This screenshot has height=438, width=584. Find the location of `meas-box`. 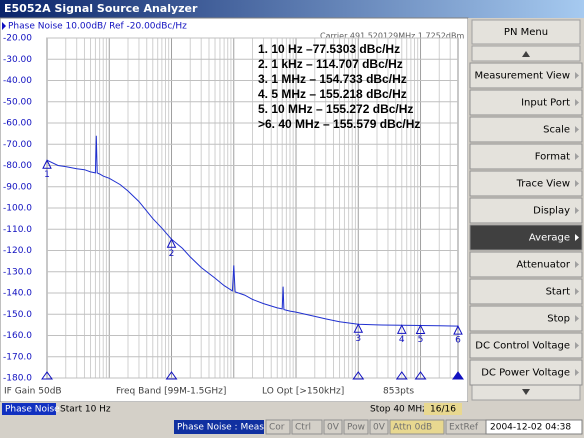

meas-box is located at coordinates (219, 427).